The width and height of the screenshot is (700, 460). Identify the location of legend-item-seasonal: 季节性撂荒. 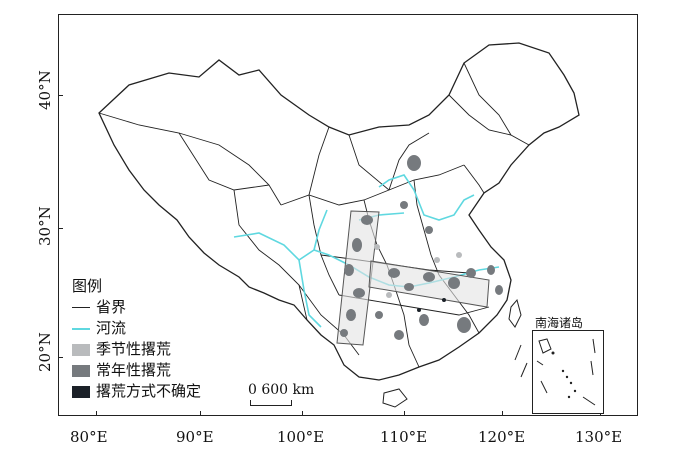
(136, 349).